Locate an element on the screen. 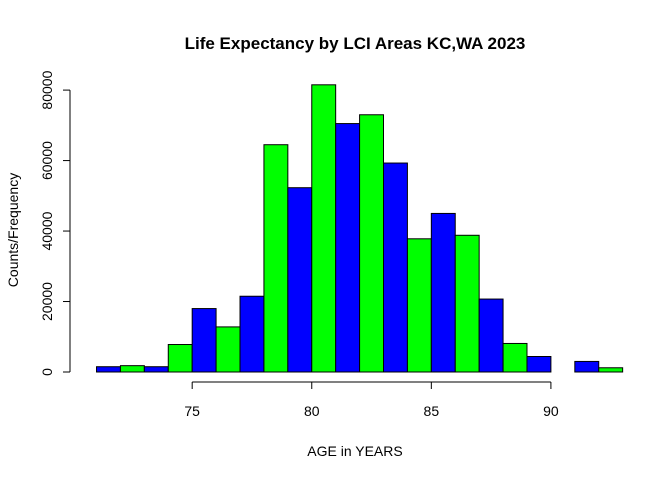 The width and height of the screenshot is (672, 480). x-tick-label: 75 is located at coordinates (192, 411).